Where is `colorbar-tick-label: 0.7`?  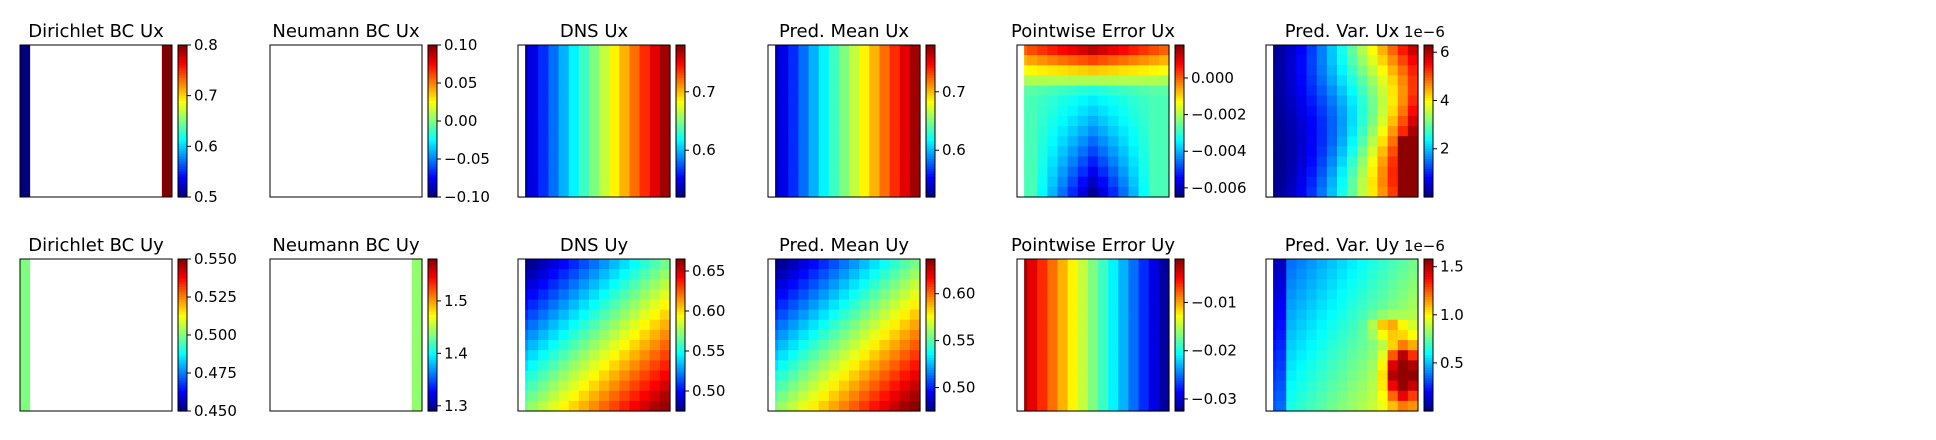
colorbar-tick-label: 0.7 is located at coordinates (704, 92).